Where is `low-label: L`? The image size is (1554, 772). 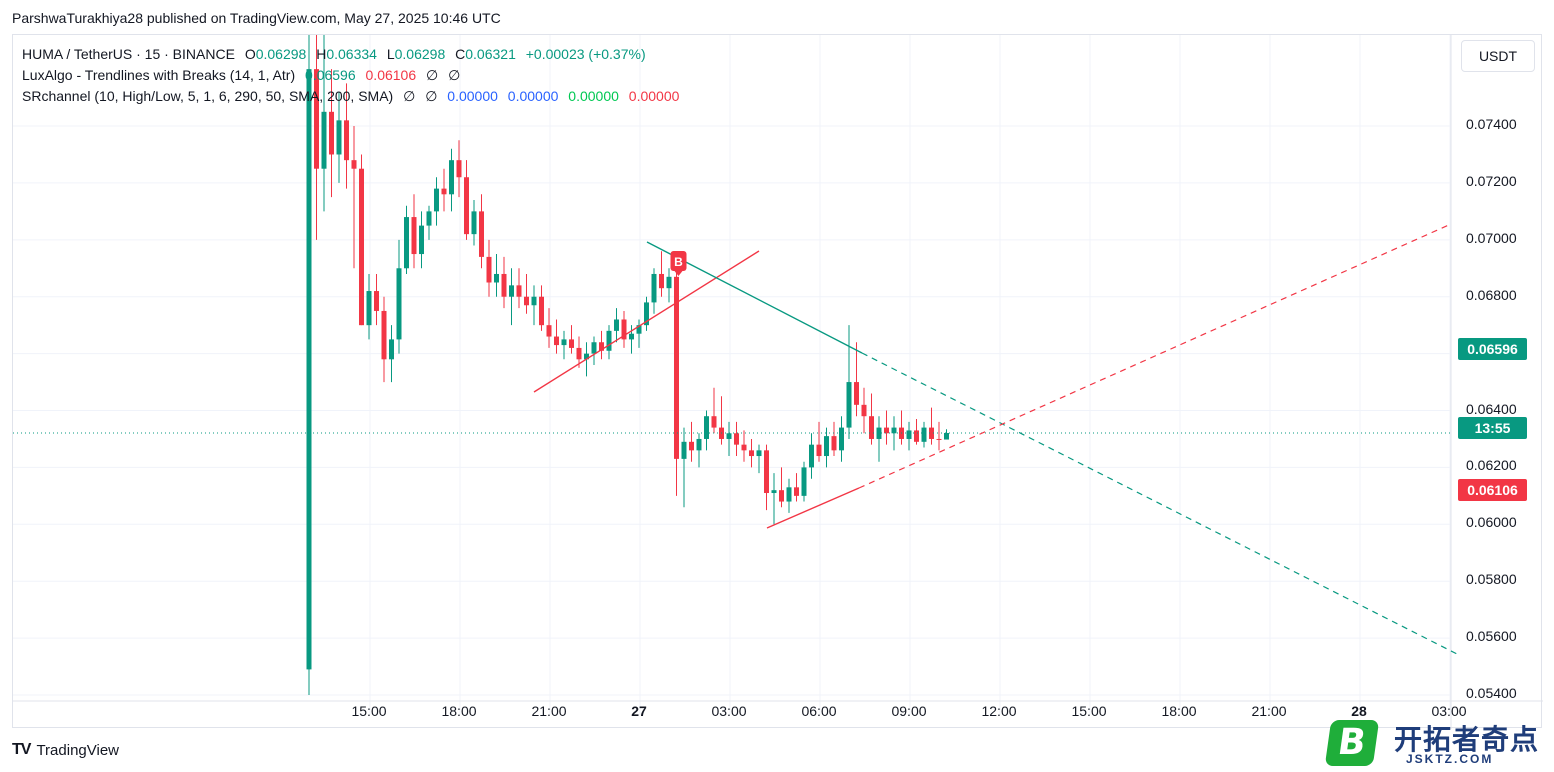 low-label: L is located at coordinates (390, 54).